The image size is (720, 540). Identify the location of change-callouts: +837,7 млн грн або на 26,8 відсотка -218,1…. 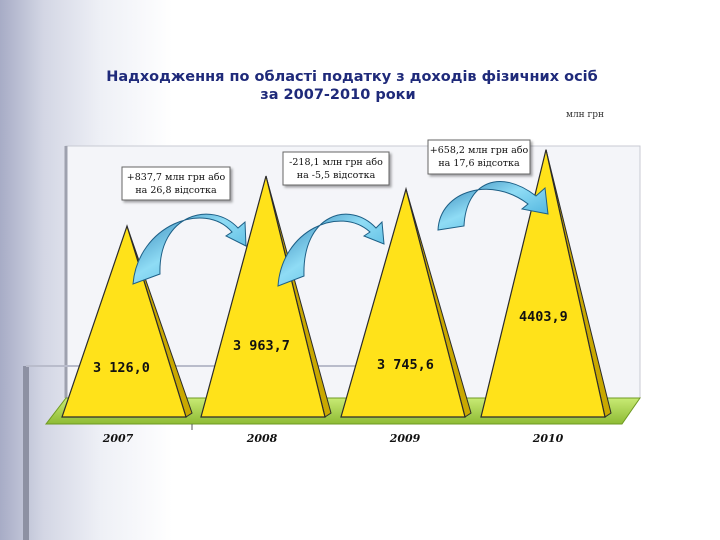
(326, 170).